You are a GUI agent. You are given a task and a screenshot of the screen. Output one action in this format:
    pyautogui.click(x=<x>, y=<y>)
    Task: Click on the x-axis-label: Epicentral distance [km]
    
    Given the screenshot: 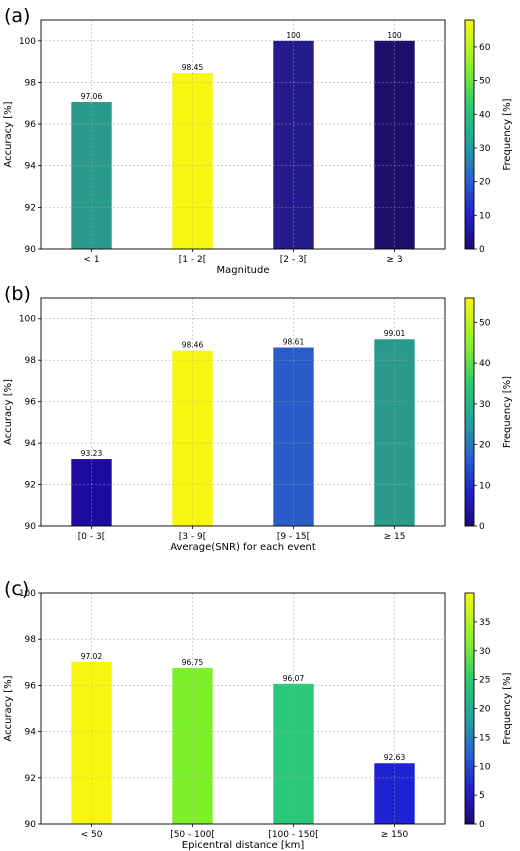 What is the action you would take?
    pyautogui.click(x=243, y=845)
    